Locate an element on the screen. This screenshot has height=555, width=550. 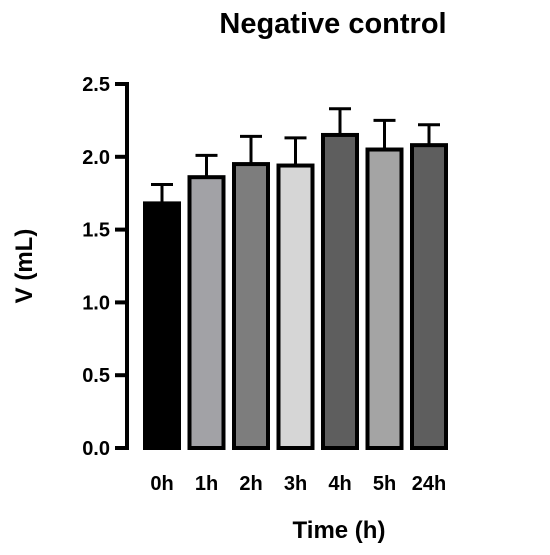
bar-3h is located at coordinates (295, 306).